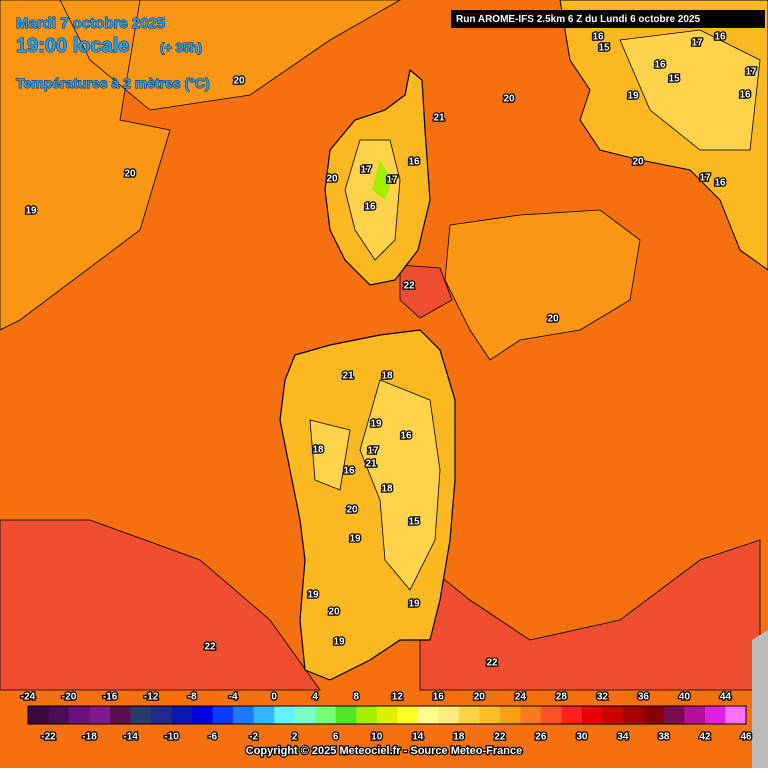  Describe the element at coordinates (110, 697) in the screenshot. I see `legend-label: -16` at that location.